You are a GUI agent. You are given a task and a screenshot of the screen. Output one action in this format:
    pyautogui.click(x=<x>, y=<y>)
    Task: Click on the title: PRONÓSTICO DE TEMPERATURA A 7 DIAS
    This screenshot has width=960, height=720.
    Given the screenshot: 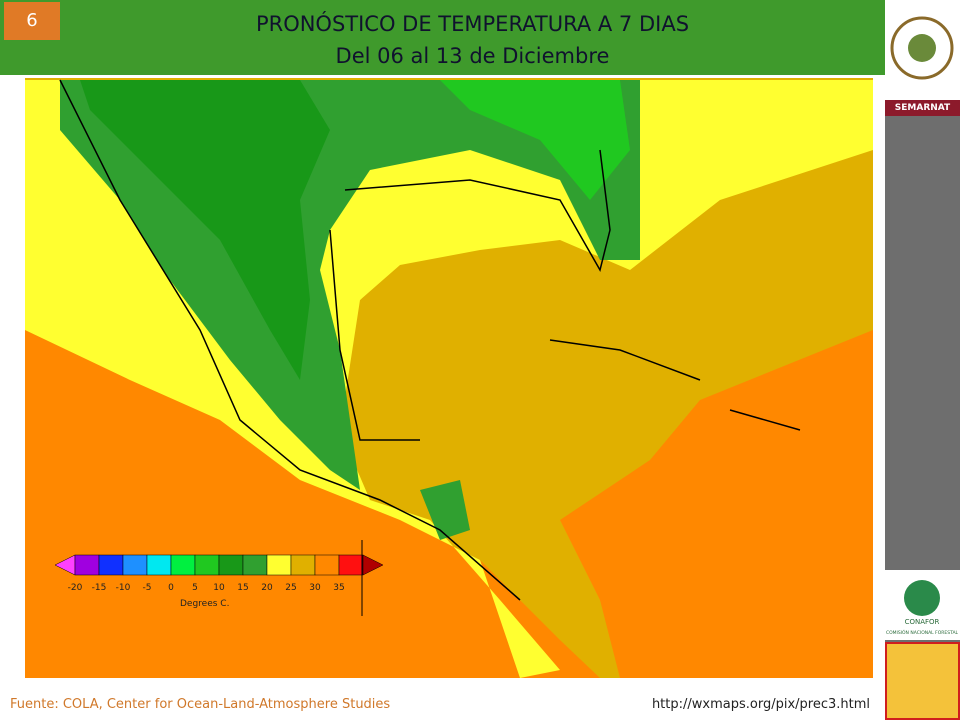 What is the action you would take?
    pyautogui.click(x=472, y=24)
    